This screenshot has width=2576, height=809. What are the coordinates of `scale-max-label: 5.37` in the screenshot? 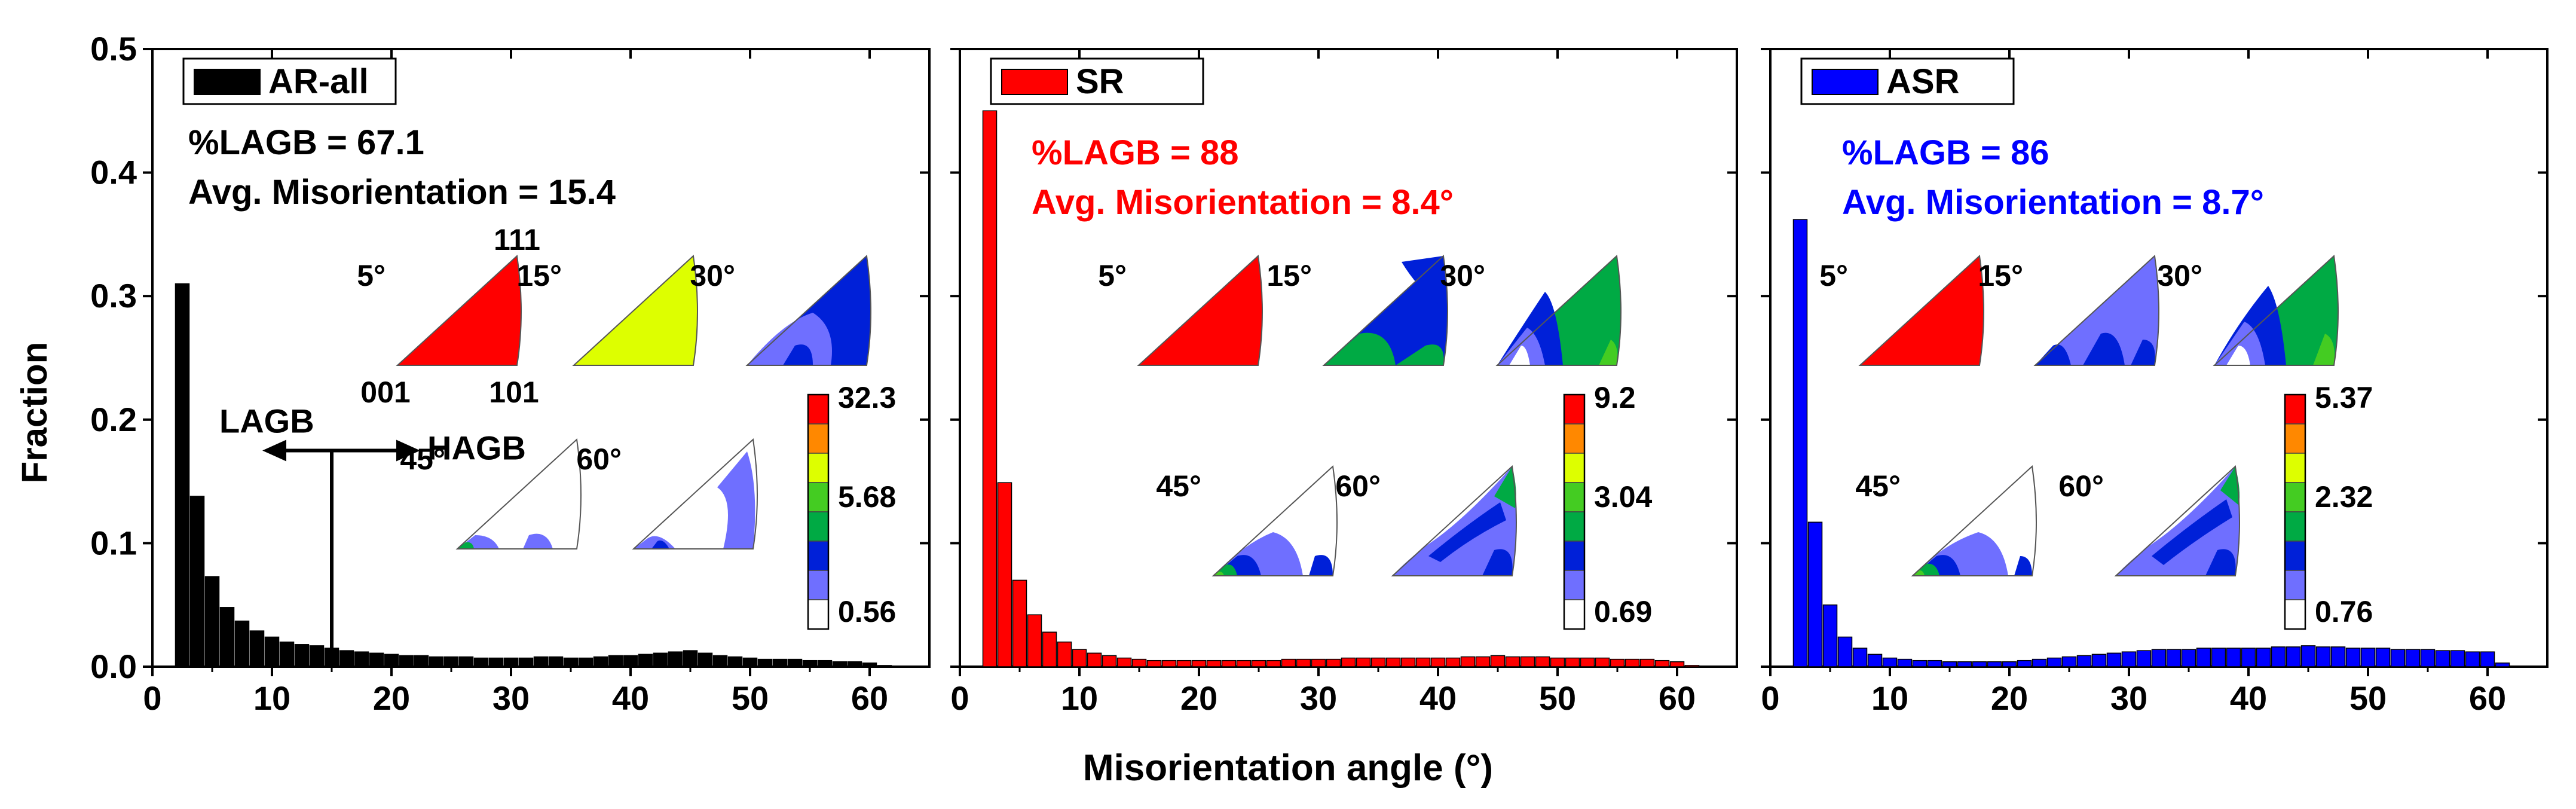 It's located at (2344, 397).